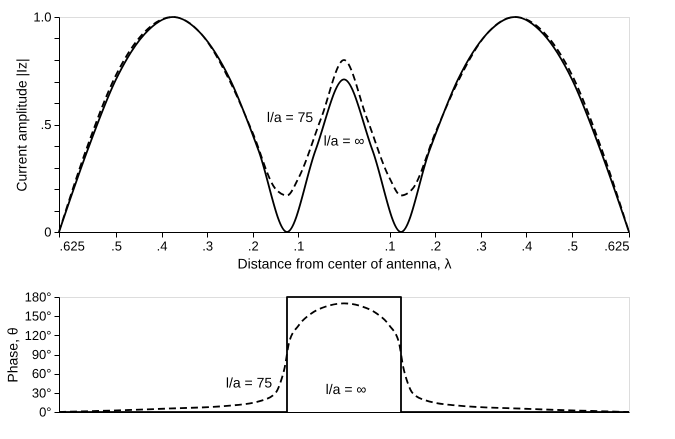  I want to click on series-label: l/a = ∞, so click(344, 140).